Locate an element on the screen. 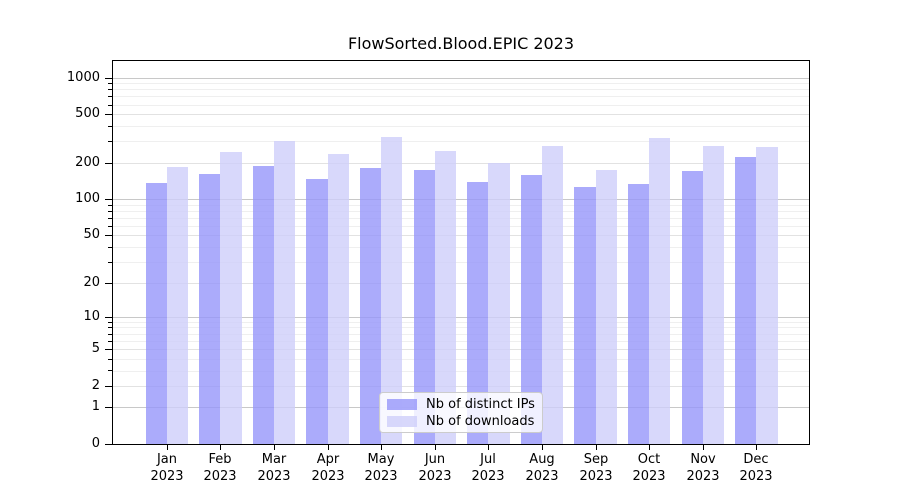 The width and height of the screenshot is (900, 500). bar-downloads-oct is located at coordinates (660, 290).